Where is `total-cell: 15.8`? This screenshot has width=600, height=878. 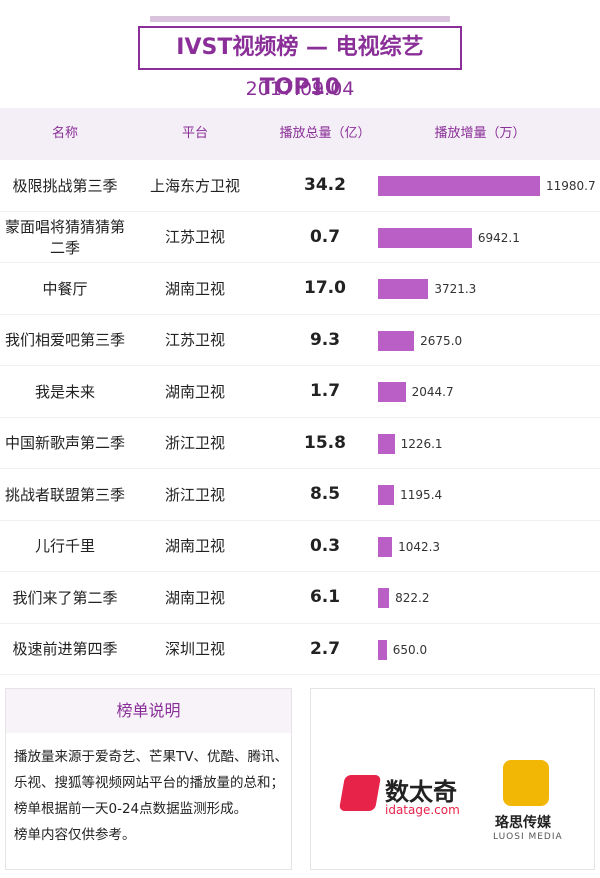 total-cell: 15.8 is located at coordinates (325, 442).